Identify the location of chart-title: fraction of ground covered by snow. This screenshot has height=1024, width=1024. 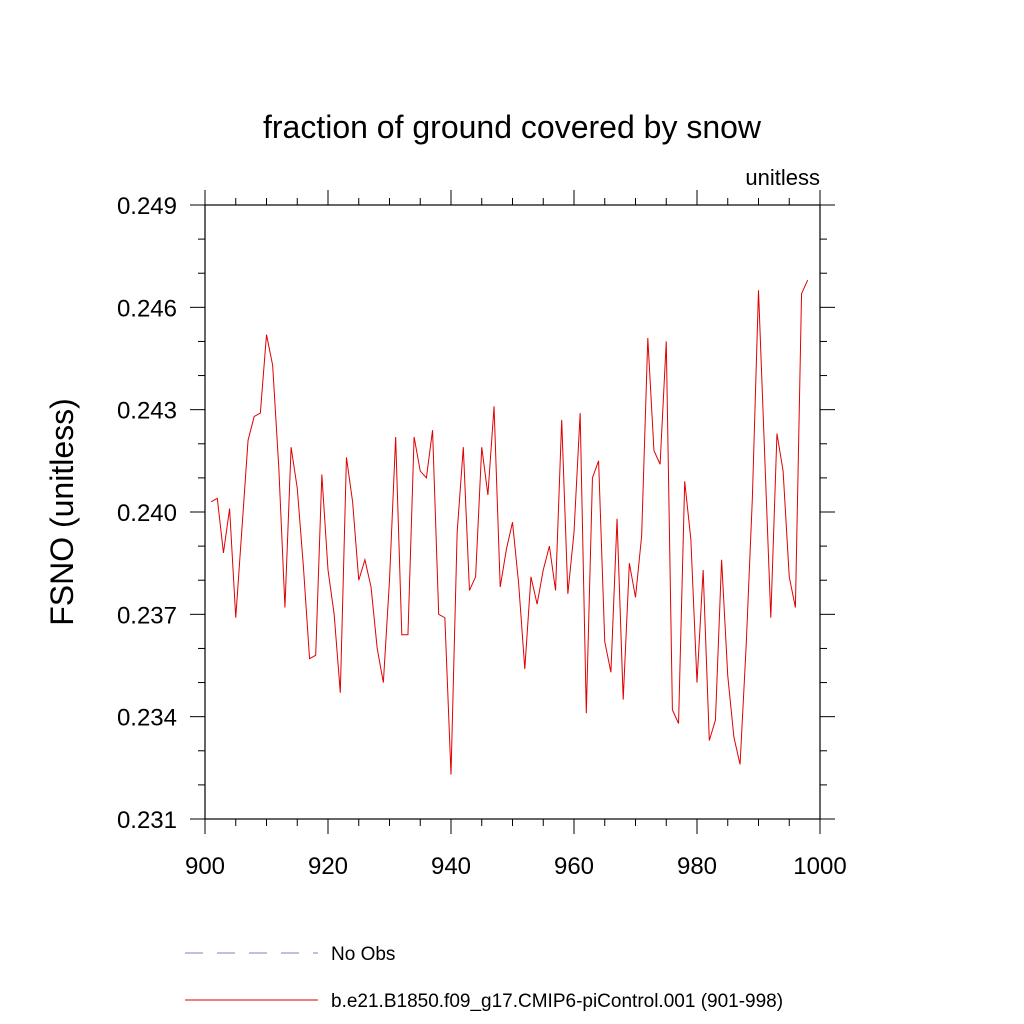
(512, 127).